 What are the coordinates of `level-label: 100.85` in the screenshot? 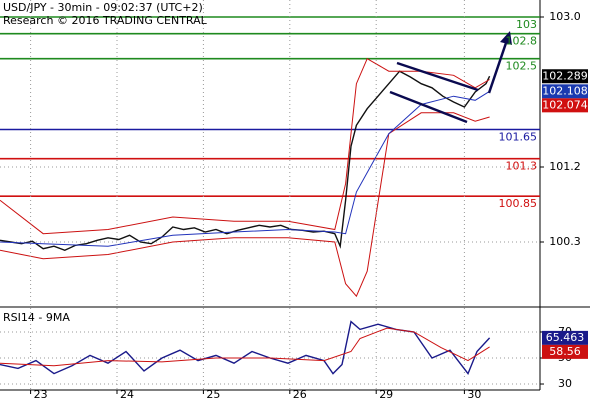 It's located at (518, 203).